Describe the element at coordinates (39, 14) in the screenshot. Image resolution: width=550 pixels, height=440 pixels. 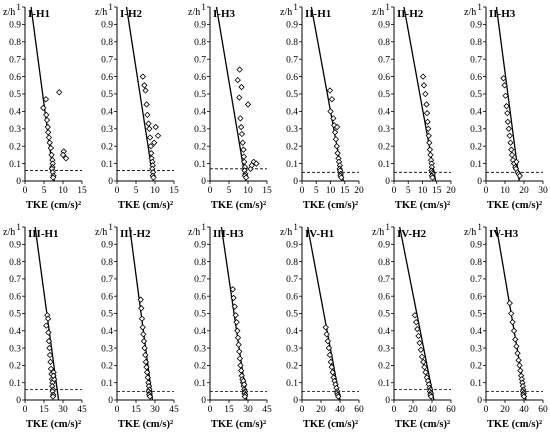
I see `panel-title: I-H1` at that location.